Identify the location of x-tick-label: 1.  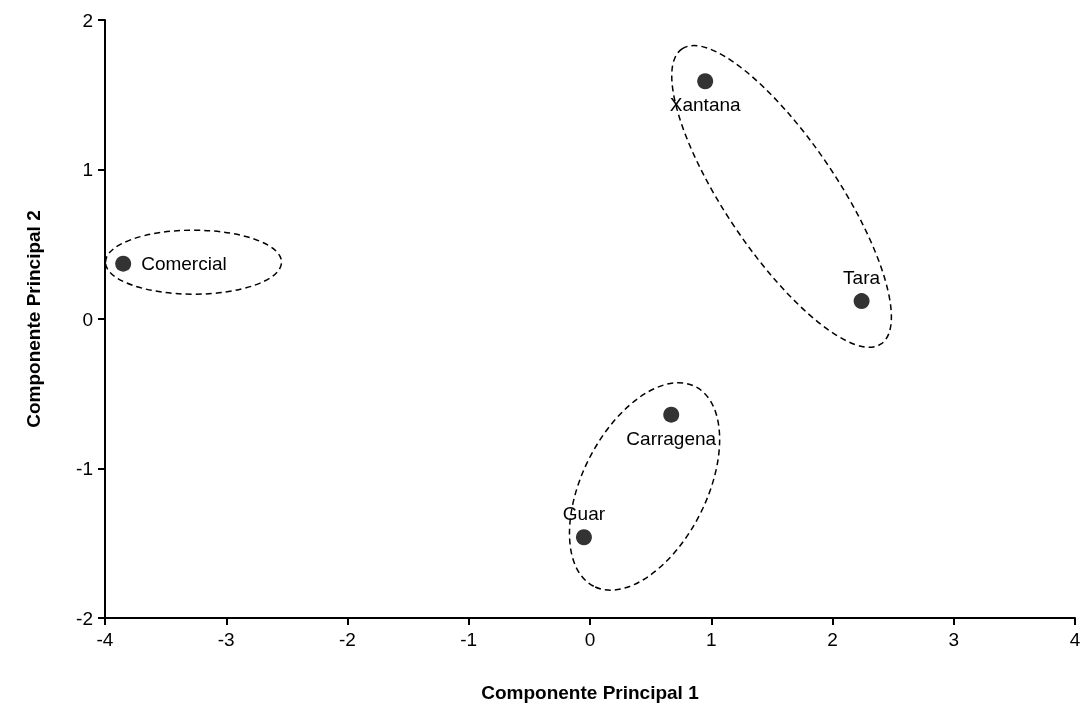
(711, 639).